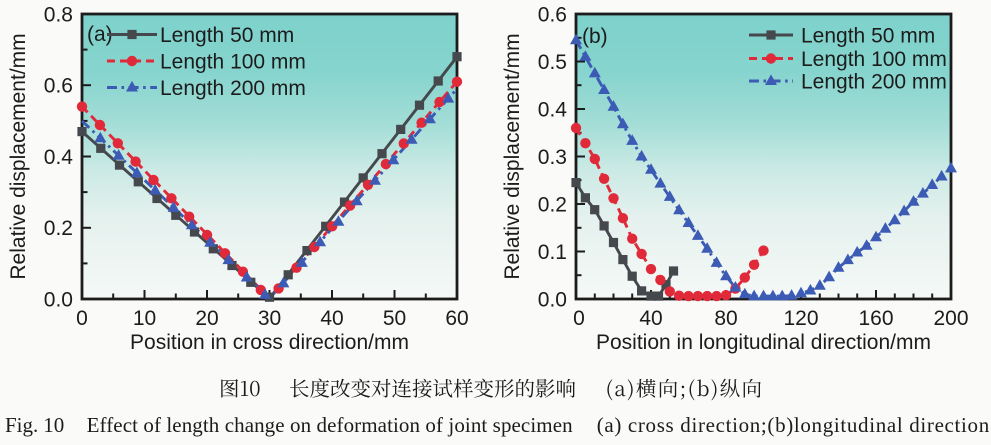 This screenshot has width=991, height=445. What do you see at coordinates (725, 318) in the screenshot?
I see `svg-text: 80` at bounding box center [725, 318].